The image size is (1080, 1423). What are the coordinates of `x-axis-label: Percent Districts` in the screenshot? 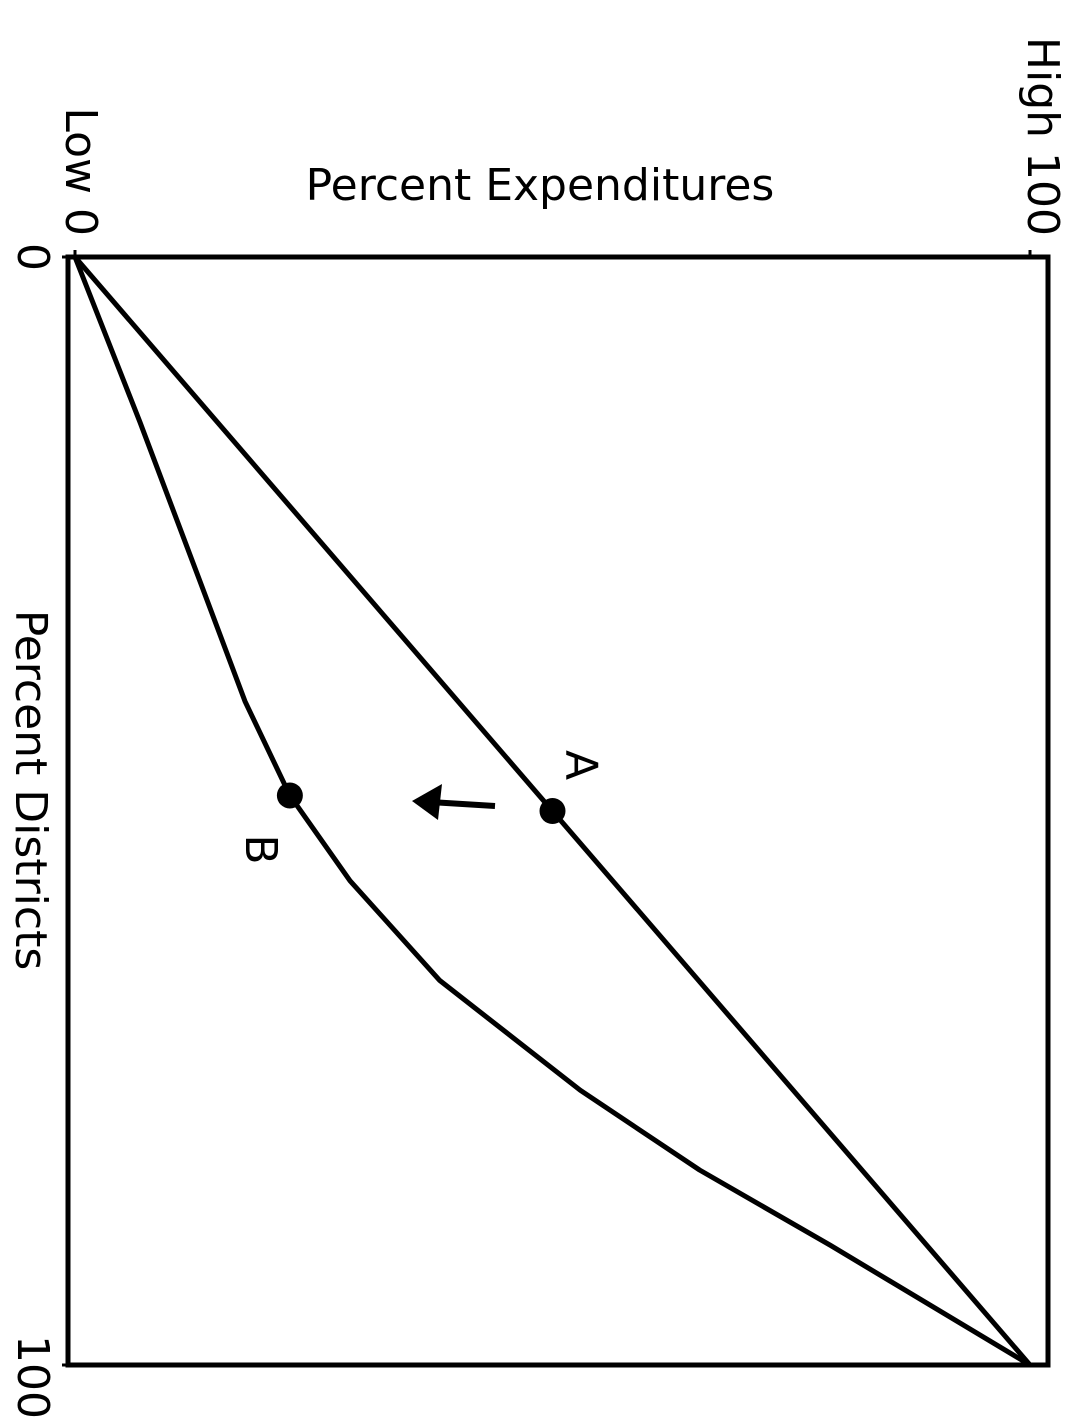 It's located at (30, 790).